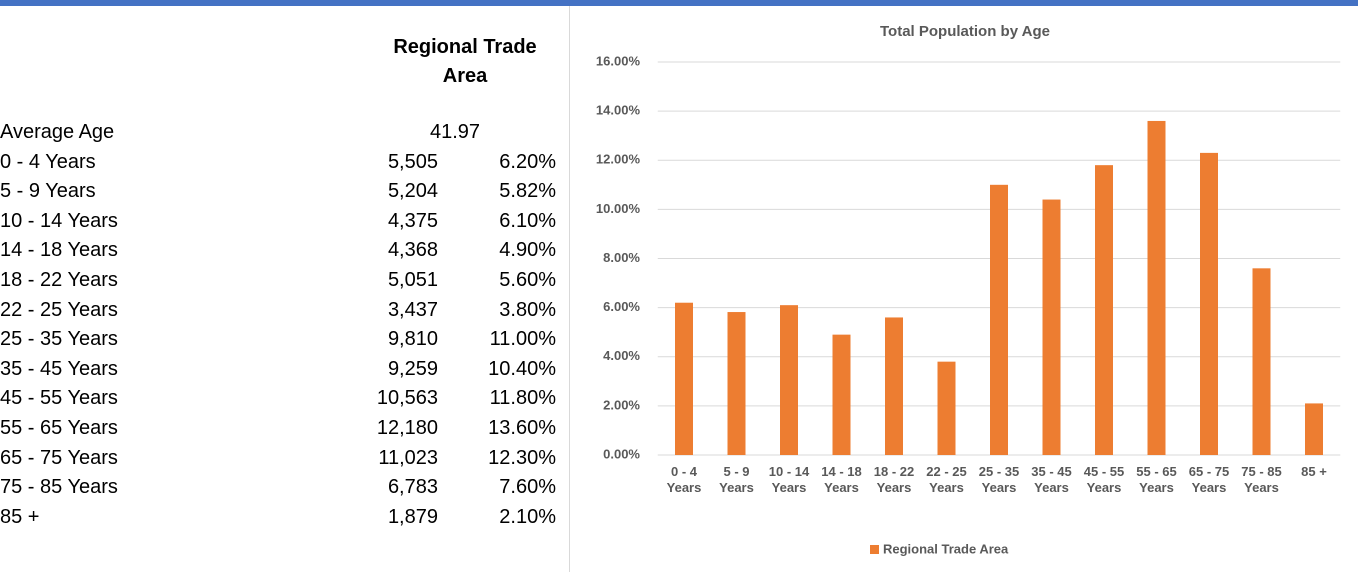 Image resolution: width=1358 pixels, height=572 pixels. Describe the element at coordinates (407, 398) in the screenshot. I see `row-count: 10,563` at that location.